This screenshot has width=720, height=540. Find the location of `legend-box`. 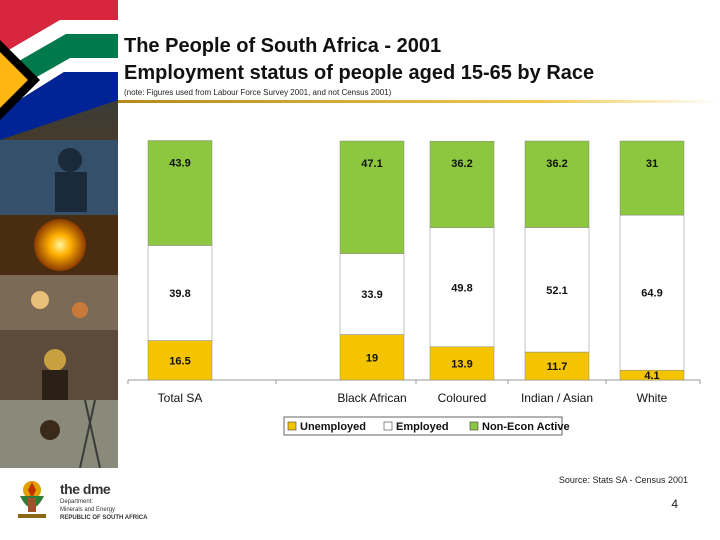

legend-box is located at coordinates (423, 426).